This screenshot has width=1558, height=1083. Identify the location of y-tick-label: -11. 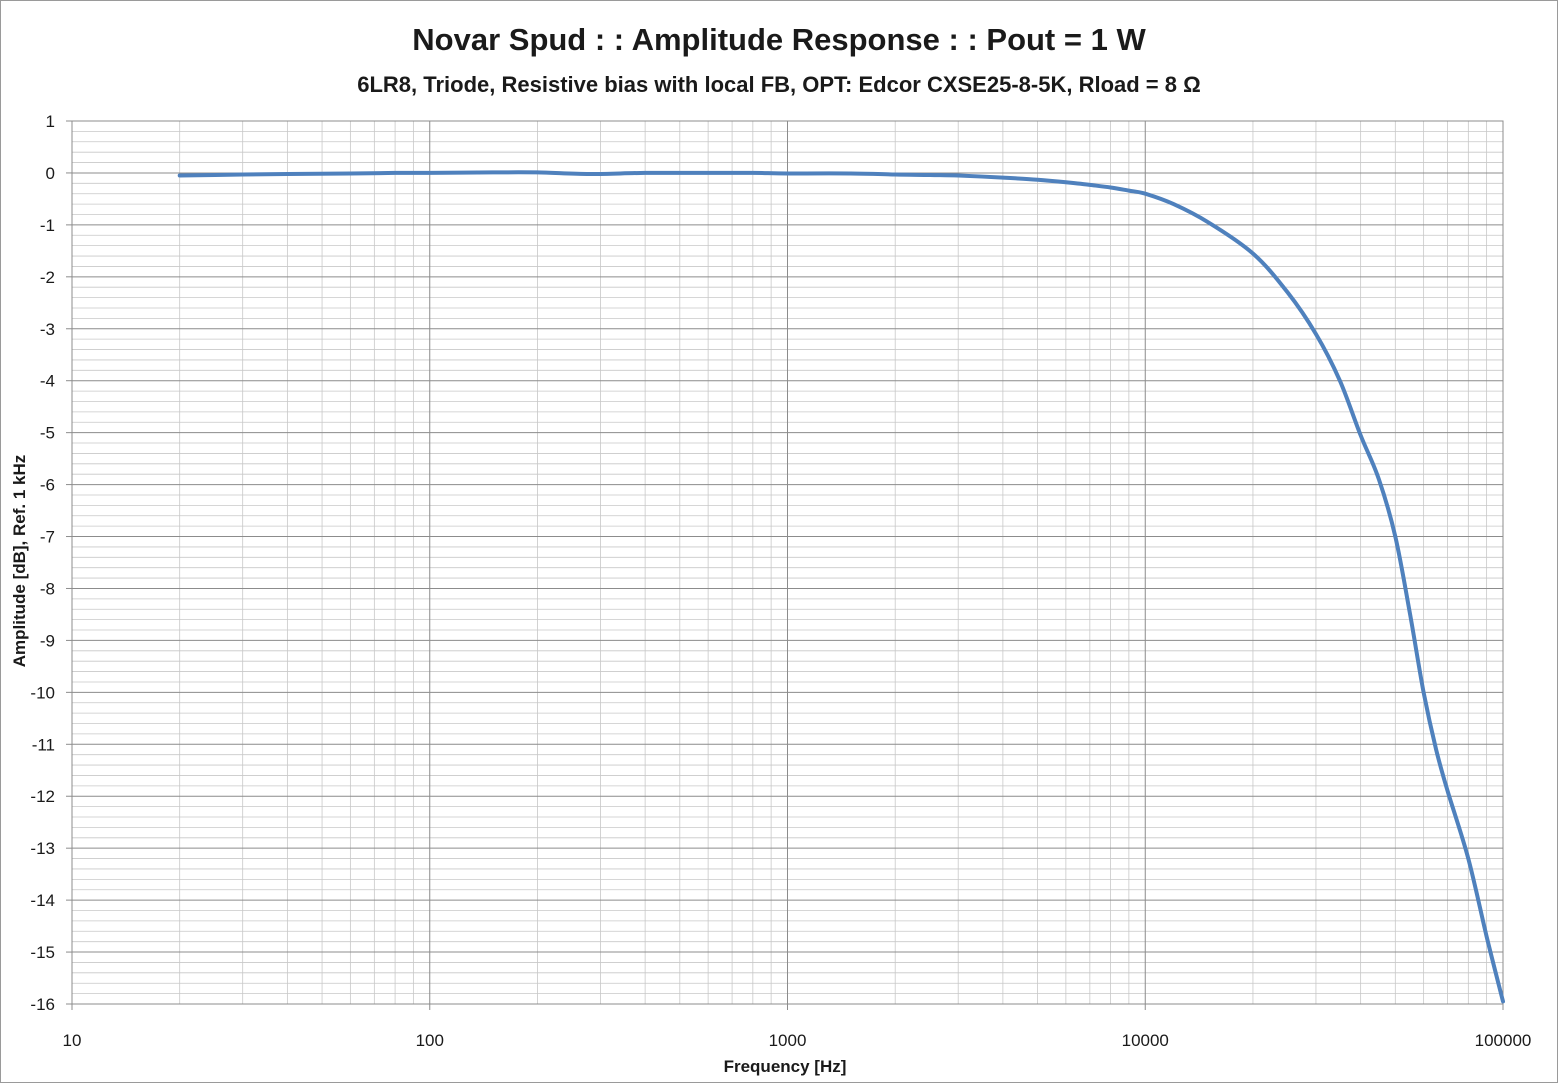
(43, 744).